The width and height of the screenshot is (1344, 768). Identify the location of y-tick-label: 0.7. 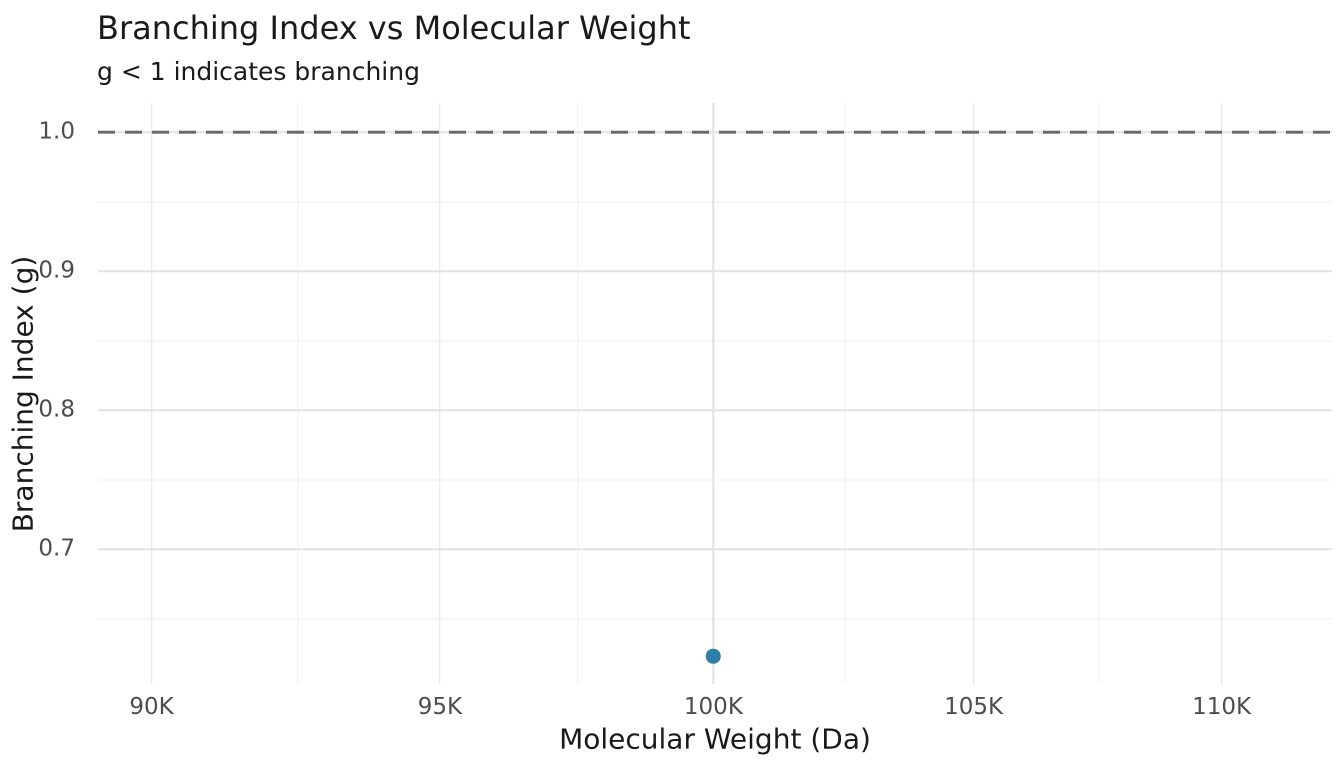
(56, 548).